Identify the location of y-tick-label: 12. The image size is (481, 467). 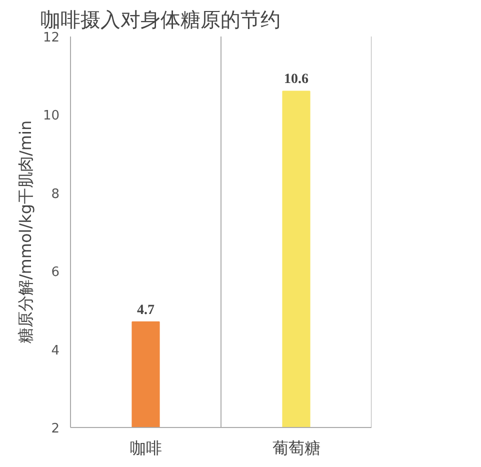
(51, 38).